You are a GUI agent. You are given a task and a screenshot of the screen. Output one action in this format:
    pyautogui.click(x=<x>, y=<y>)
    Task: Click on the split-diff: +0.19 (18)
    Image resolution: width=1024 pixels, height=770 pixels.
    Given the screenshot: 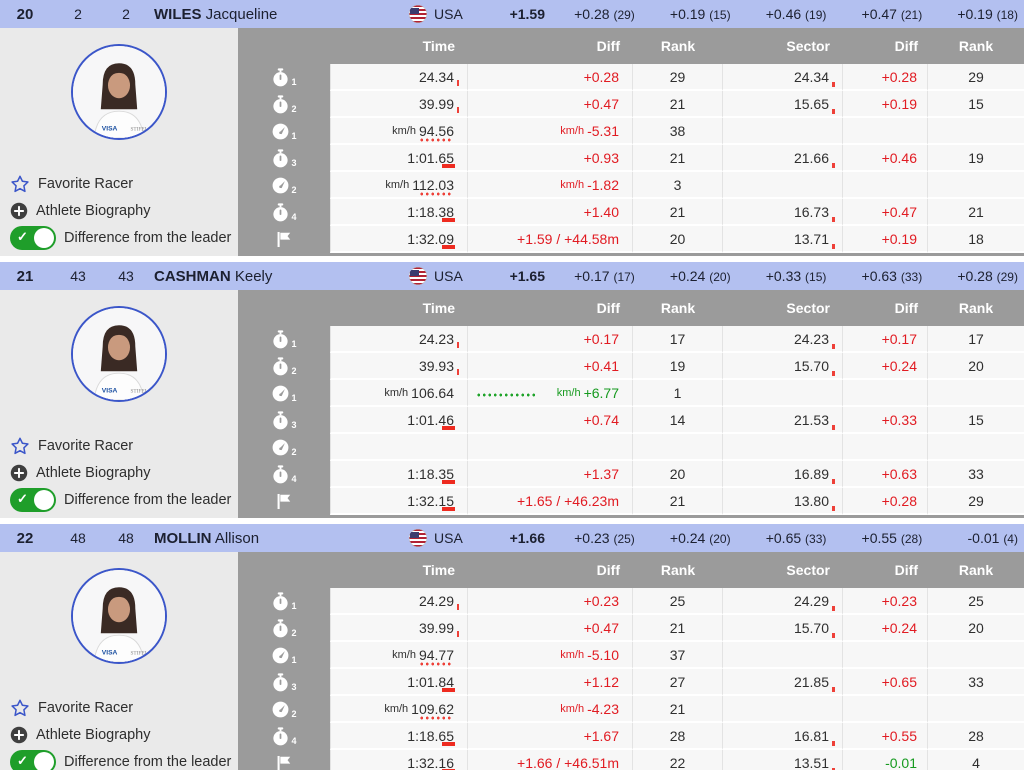 What is the action you would take?
    pyautogui.click(x=987, y=14)
    